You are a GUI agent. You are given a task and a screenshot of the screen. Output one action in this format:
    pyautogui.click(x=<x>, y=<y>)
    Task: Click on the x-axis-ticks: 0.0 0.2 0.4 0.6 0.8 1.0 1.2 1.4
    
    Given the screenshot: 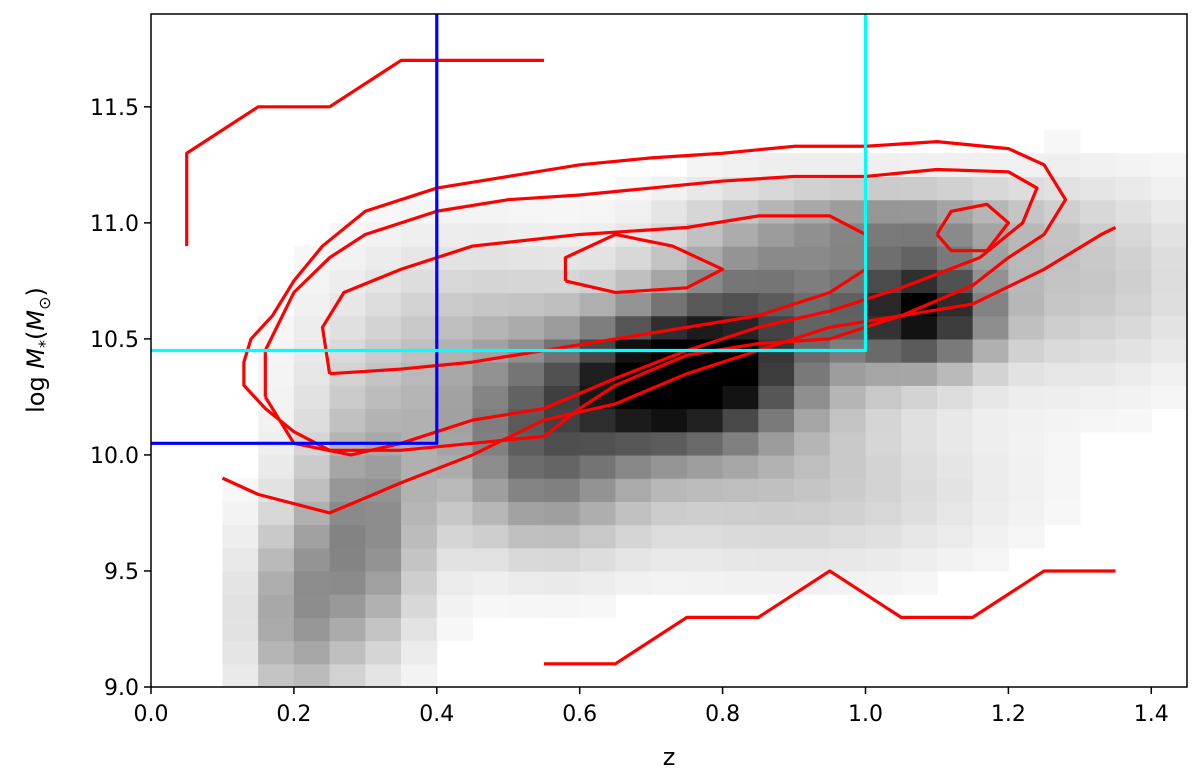 What is the action you would take?
    pyautogui.click(x=651, y=707)
    